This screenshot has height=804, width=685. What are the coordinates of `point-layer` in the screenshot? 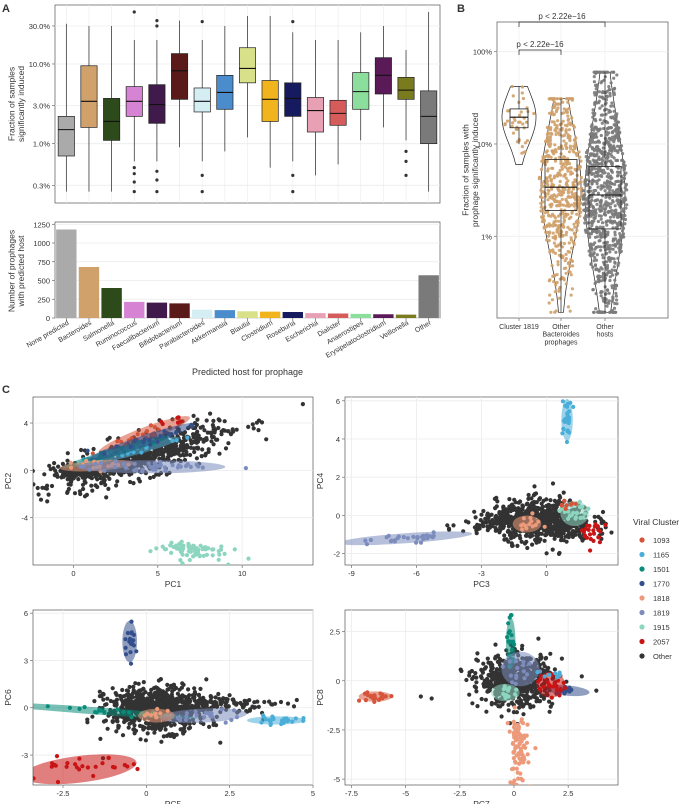 It's located at (169, 483).